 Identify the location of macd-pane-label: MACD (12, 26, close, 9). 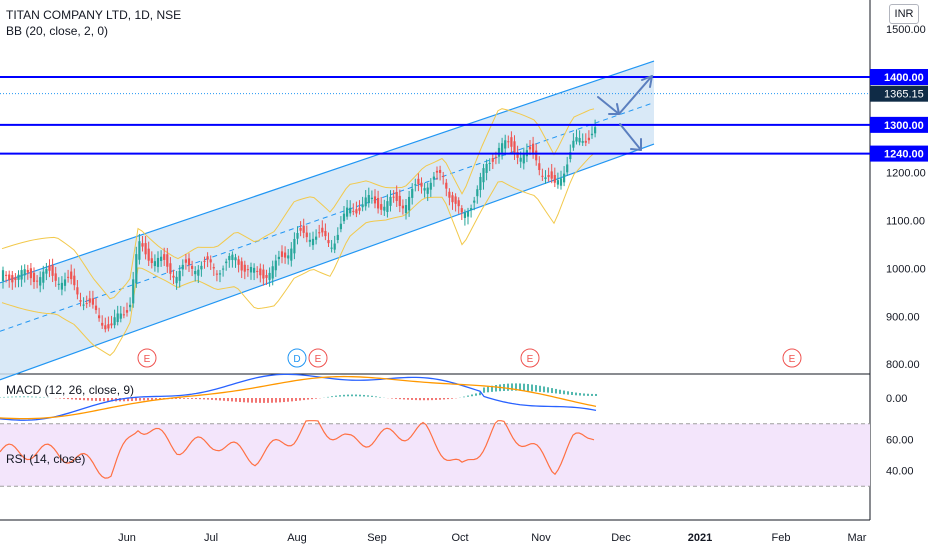
(70, 390).